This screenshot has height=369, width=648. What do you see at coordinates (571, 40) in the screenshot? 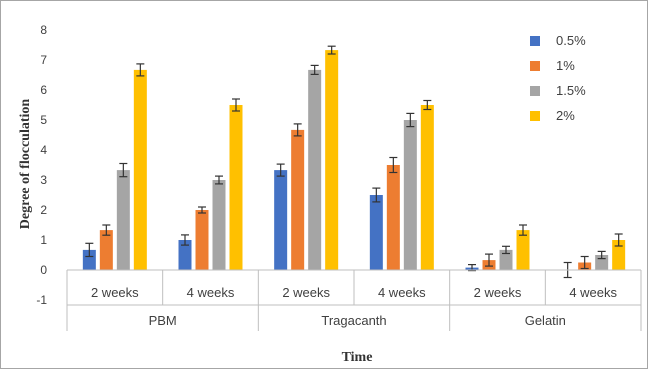
I see `legend-label: 0.5%` at bounding box center [571, 40].